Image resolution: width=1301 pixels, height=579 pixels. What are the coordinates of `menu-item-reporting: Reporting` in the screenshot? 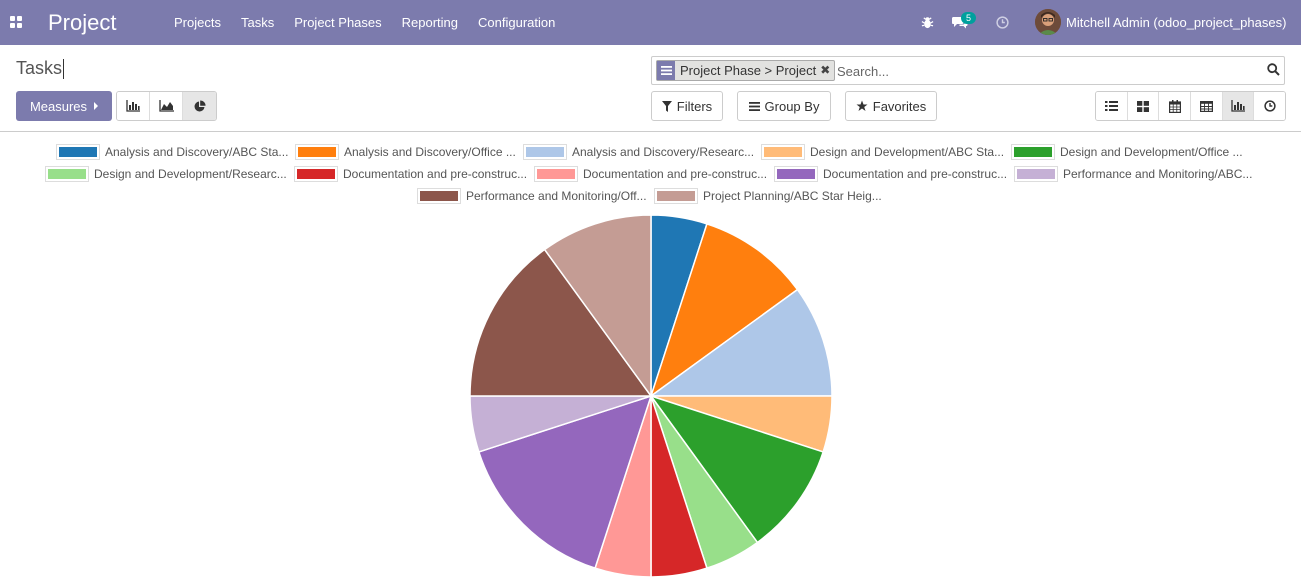 It's located at (430, 22).